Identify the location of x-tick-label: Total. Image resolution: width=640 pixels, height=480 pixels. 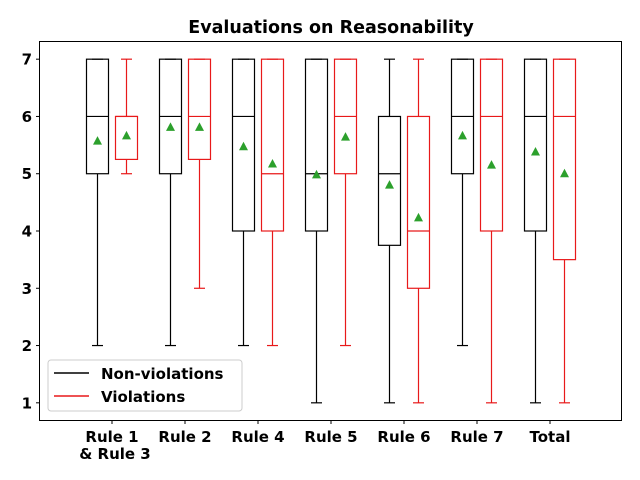
(550, 437).